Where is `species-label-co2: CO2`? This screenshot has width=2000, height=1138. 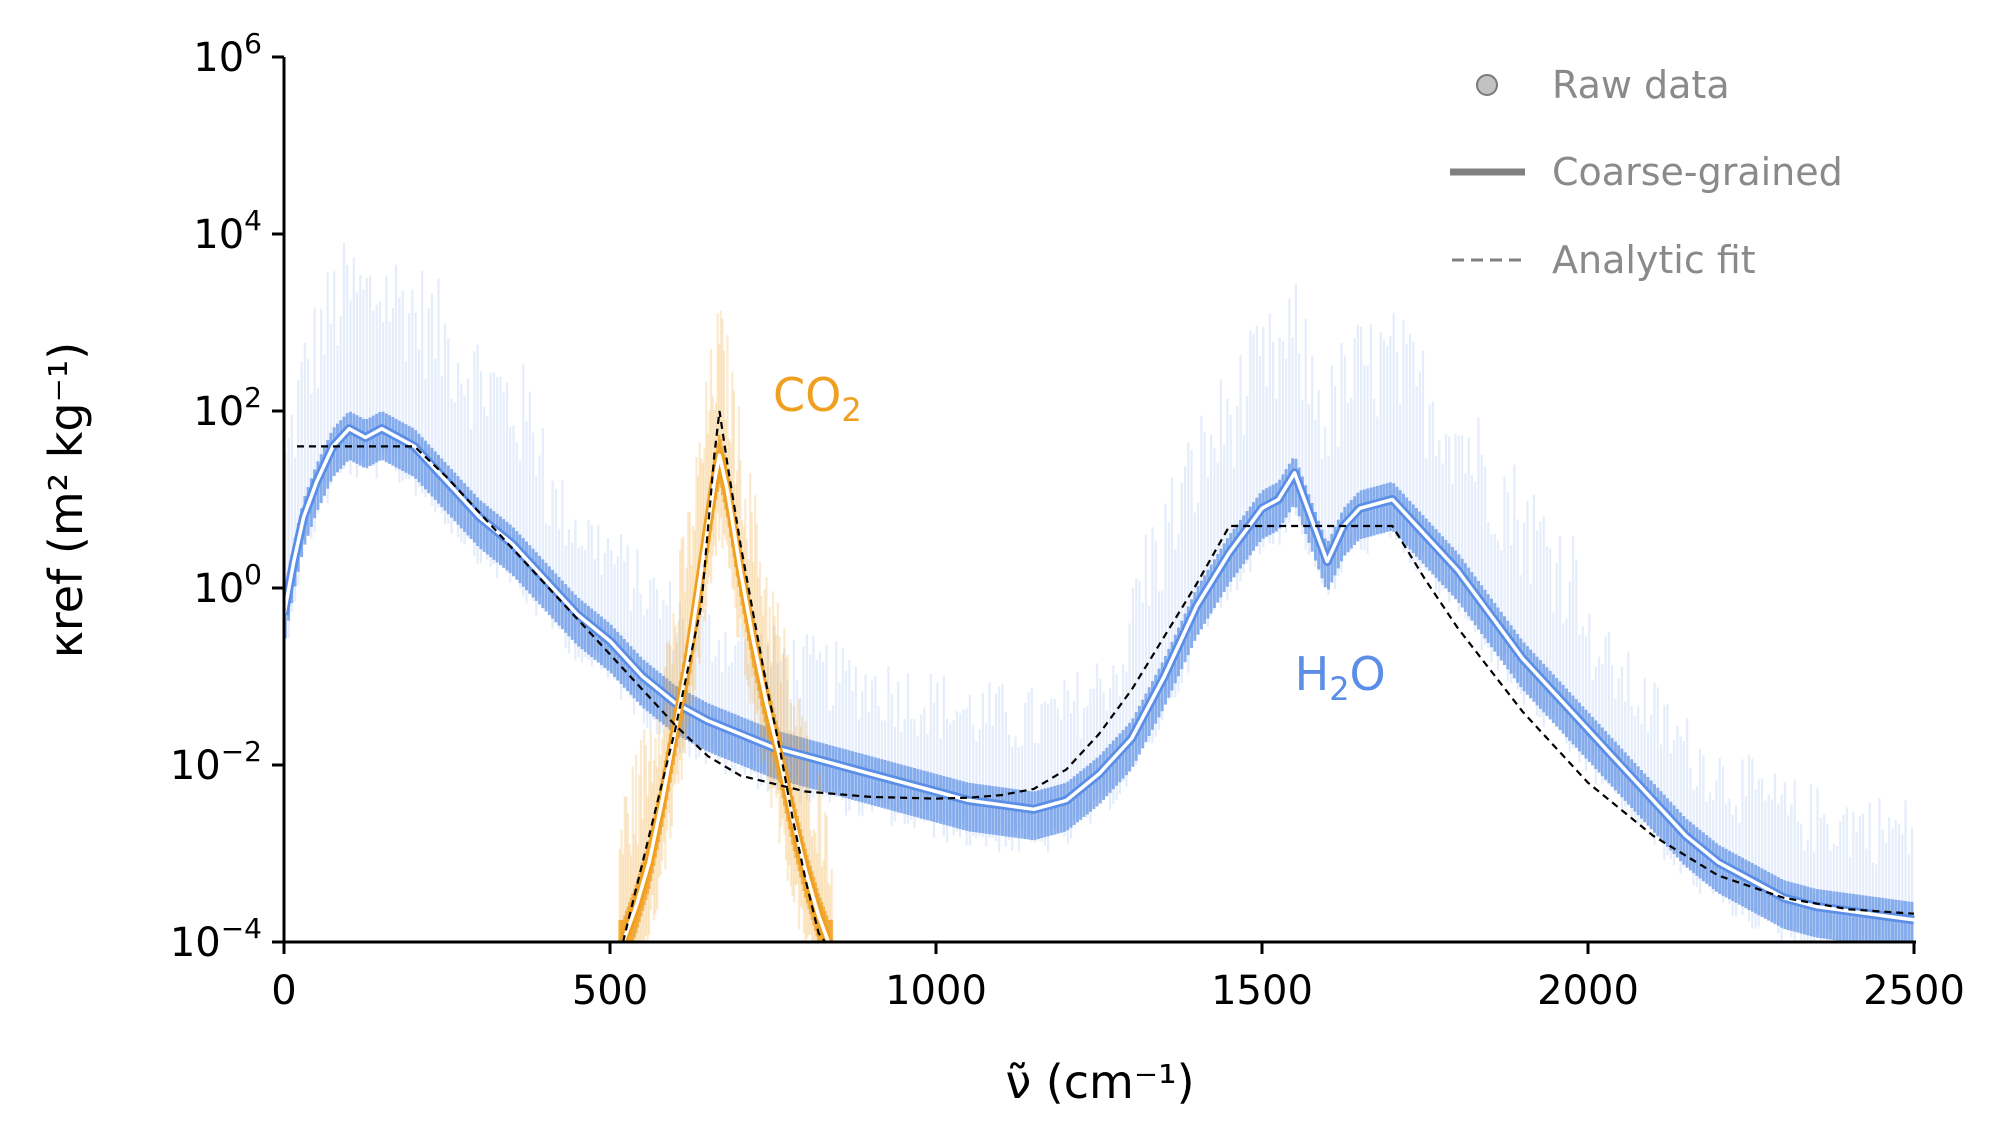 species-label-co2: CO2 is located at coordinates (817, 398).